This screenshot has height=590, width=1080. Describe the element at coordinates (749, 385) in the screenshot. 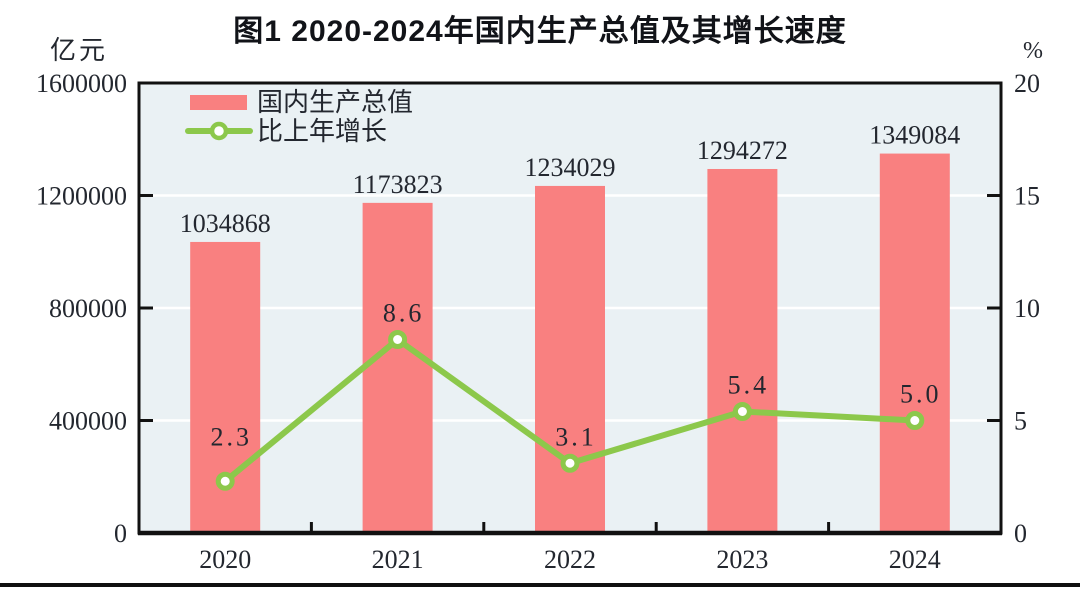

I see `growth-value-label: 5.4` at that location.